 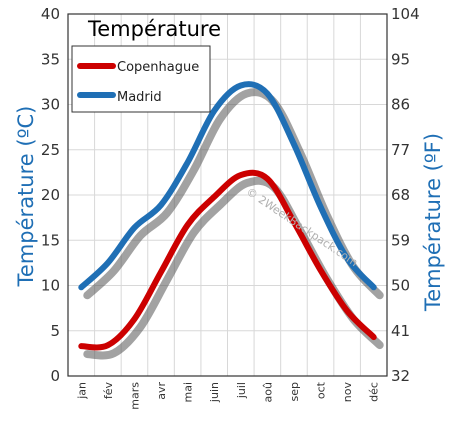 I want to click on y-tick-left: 20, so click(x=50, y=195).